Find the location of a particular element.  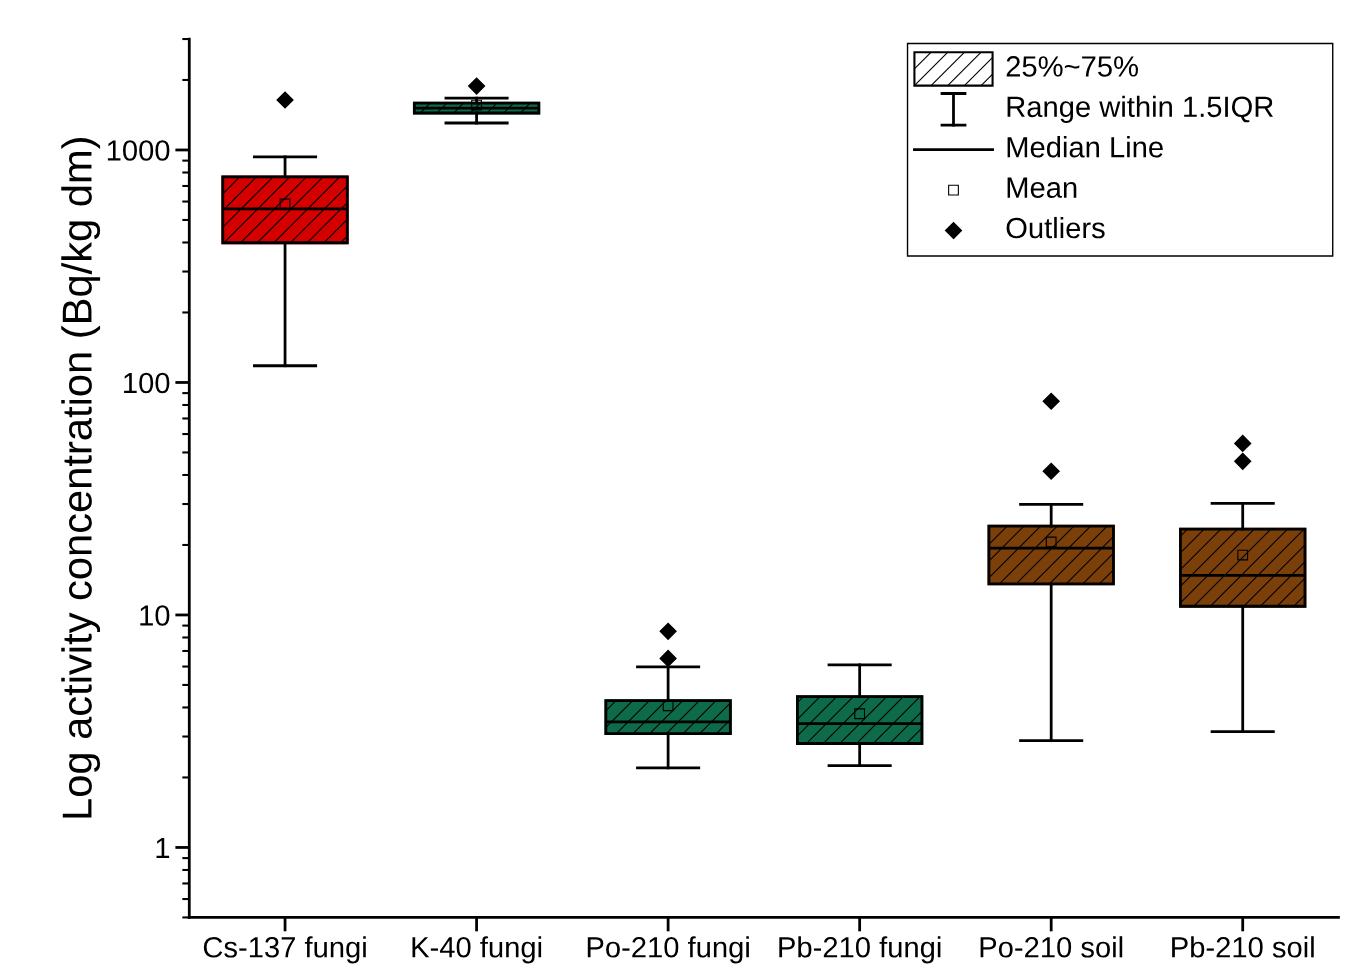

y-axis-title: Log activity concentration (Bq/kg dm) is located at coordinates (81, 478).